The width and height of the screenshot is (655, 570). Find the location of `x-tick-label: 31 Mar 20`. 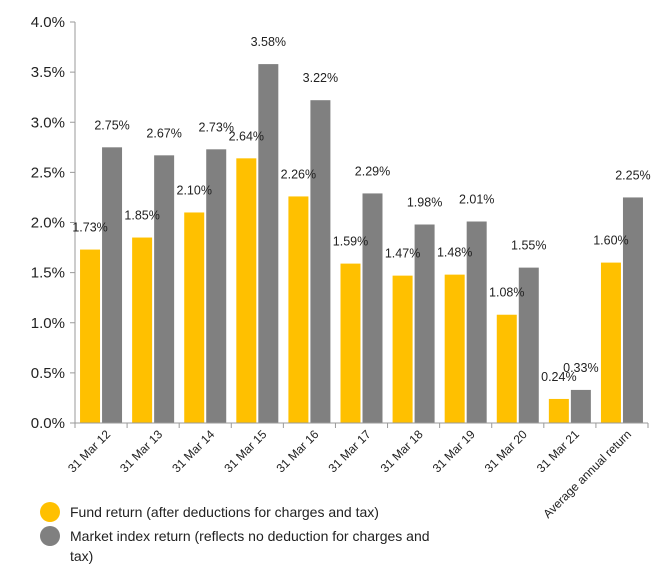

x-tick-label: 31 Mar 20 is located at coordinates (506, 451).